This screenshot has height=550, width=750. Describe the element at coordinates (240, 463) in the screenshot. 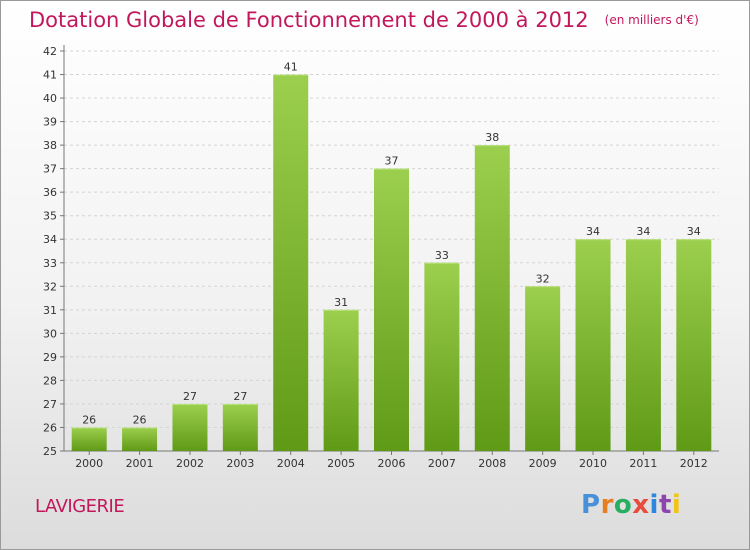

I see `x-tick-label: 2003` at that location.